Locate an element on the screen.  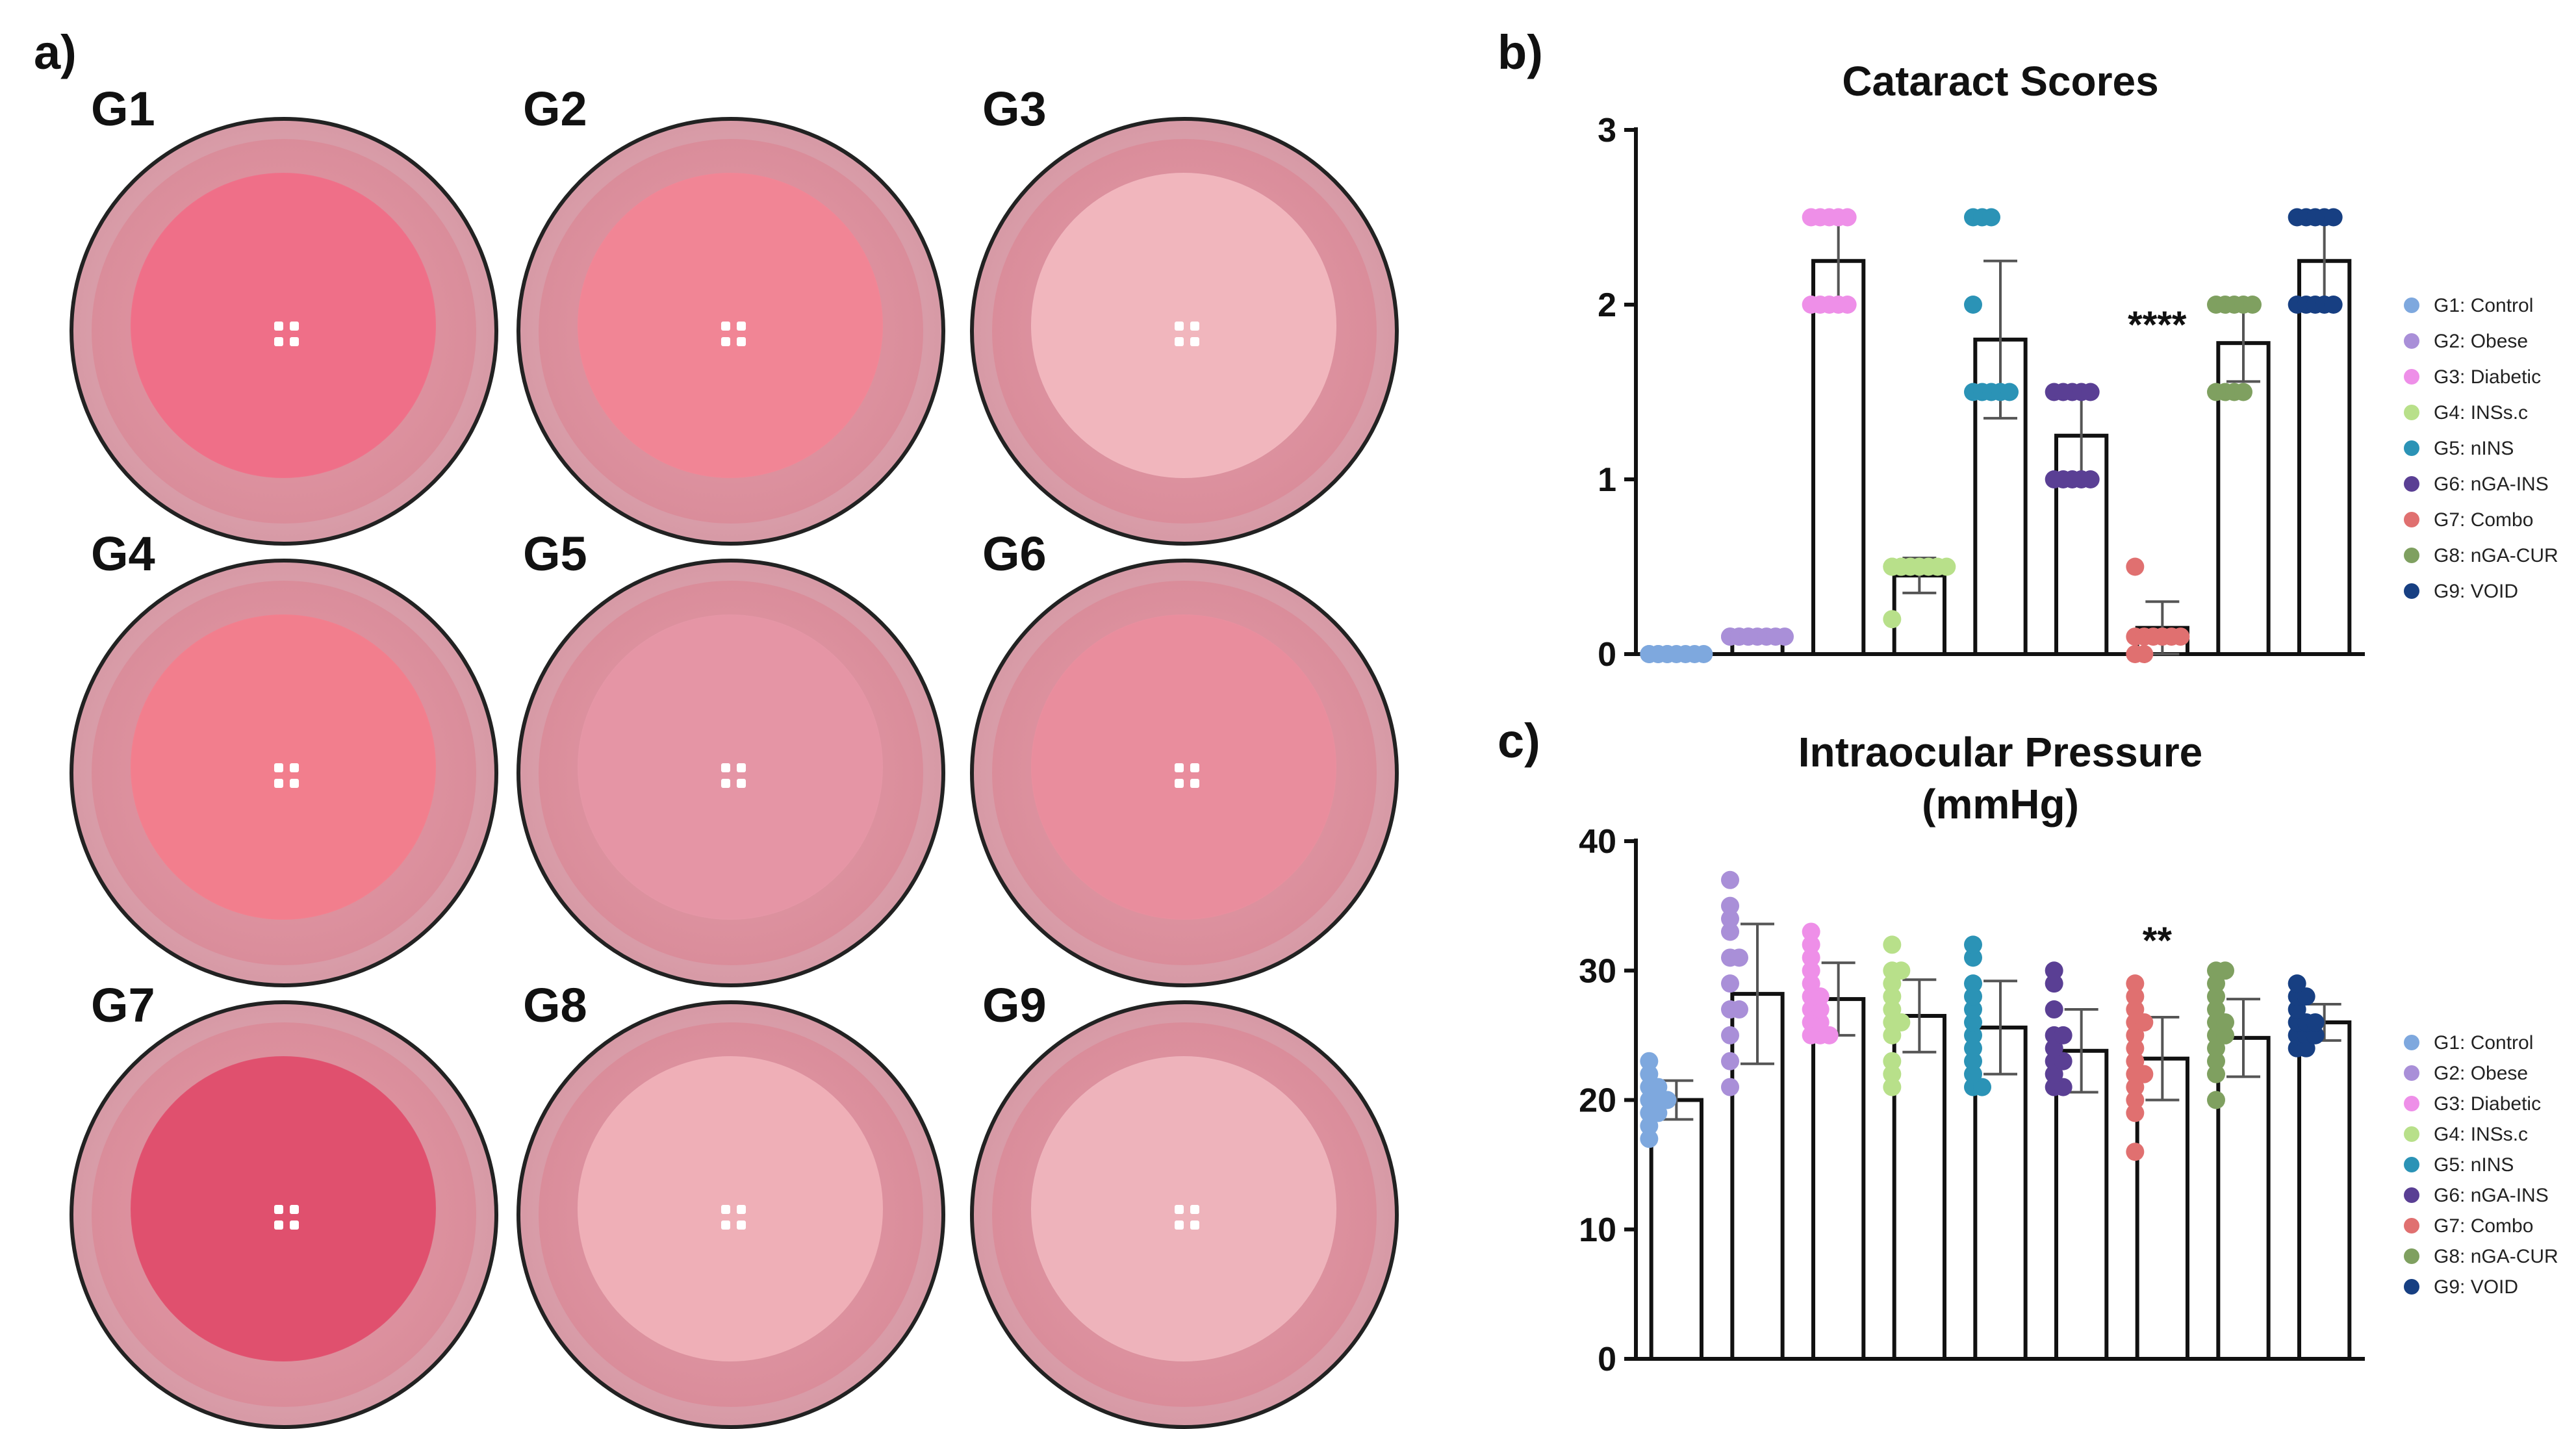
y-tick-label: 2 is located at coordinates (1607, 305).